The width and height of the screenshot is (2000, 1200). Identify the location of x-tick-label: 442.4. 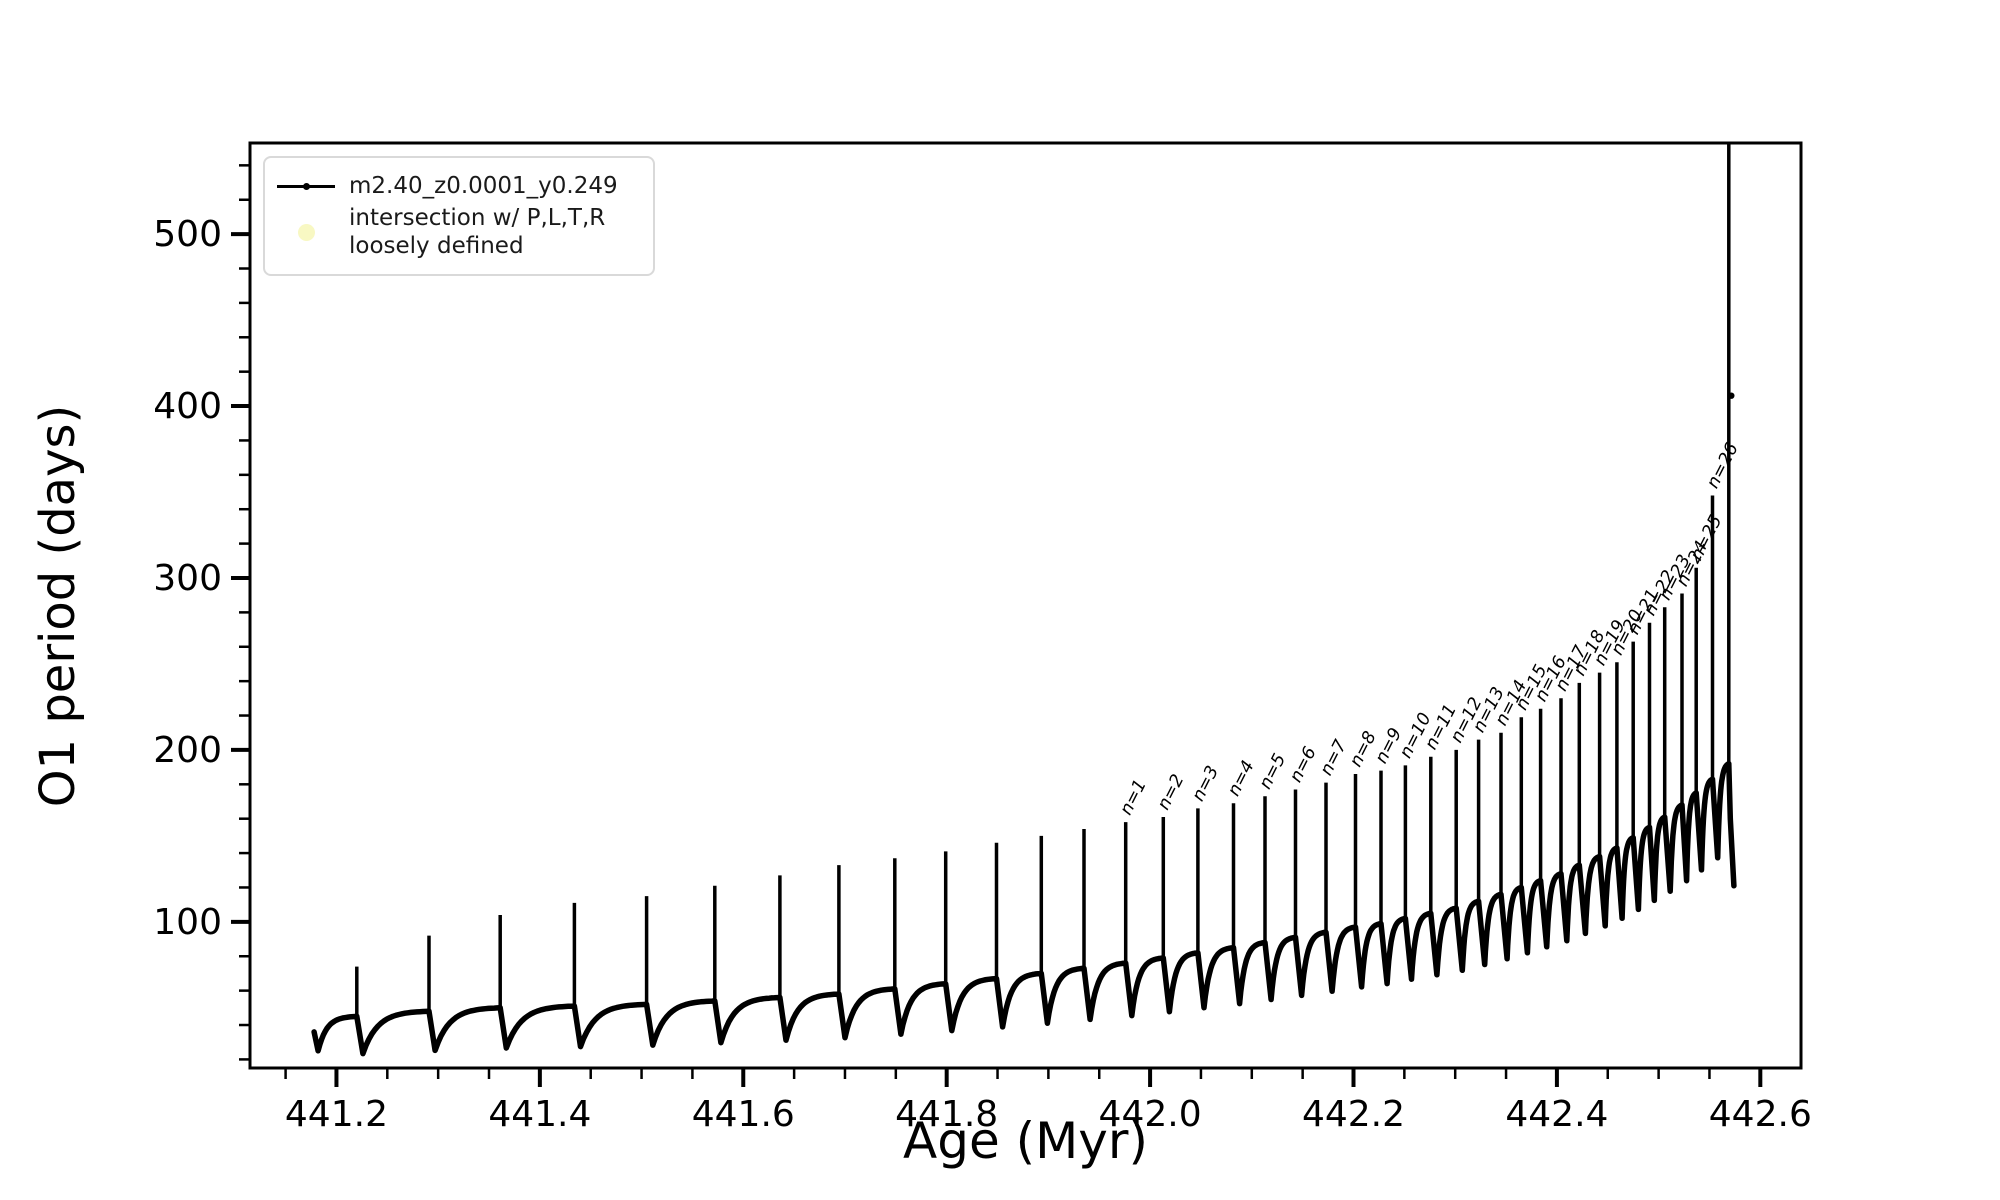
(1556, 1114).